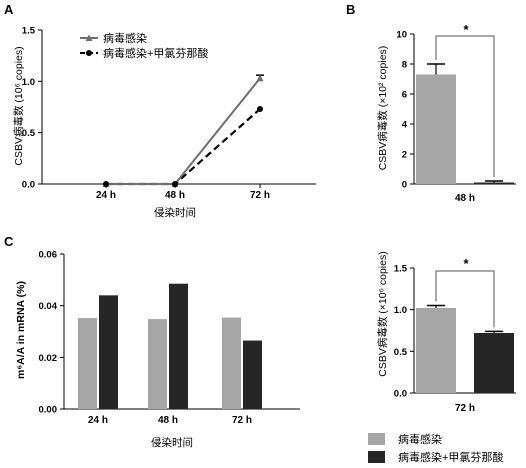  I want to click on panel-a-ytick-label: 1.5, so click(29, 31).